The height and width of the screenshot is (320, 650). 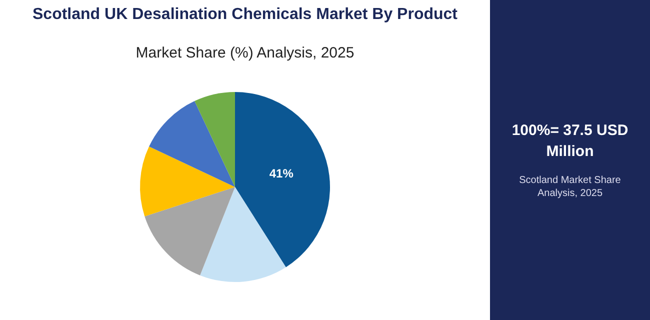 What do you see at coordinates (245, 53) in the screenshot?
I see `chart-subtitle: Market Share (%) Analysis, 2025` at bounding box center [245, 53].